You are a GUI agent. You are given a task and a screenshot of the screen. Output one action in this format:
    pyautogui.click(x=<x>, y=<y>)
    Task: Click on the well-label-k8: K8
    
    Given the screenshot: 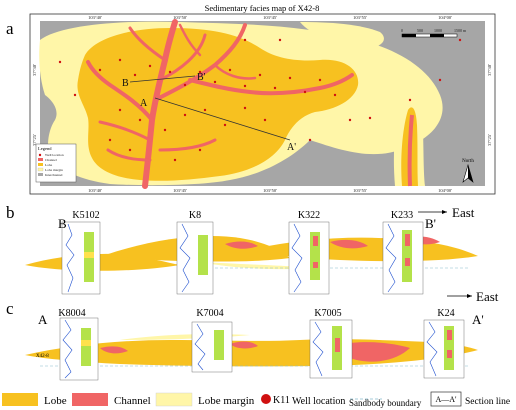 What is the action you would take?
    pyautogui.click(x=195, y=215)
    